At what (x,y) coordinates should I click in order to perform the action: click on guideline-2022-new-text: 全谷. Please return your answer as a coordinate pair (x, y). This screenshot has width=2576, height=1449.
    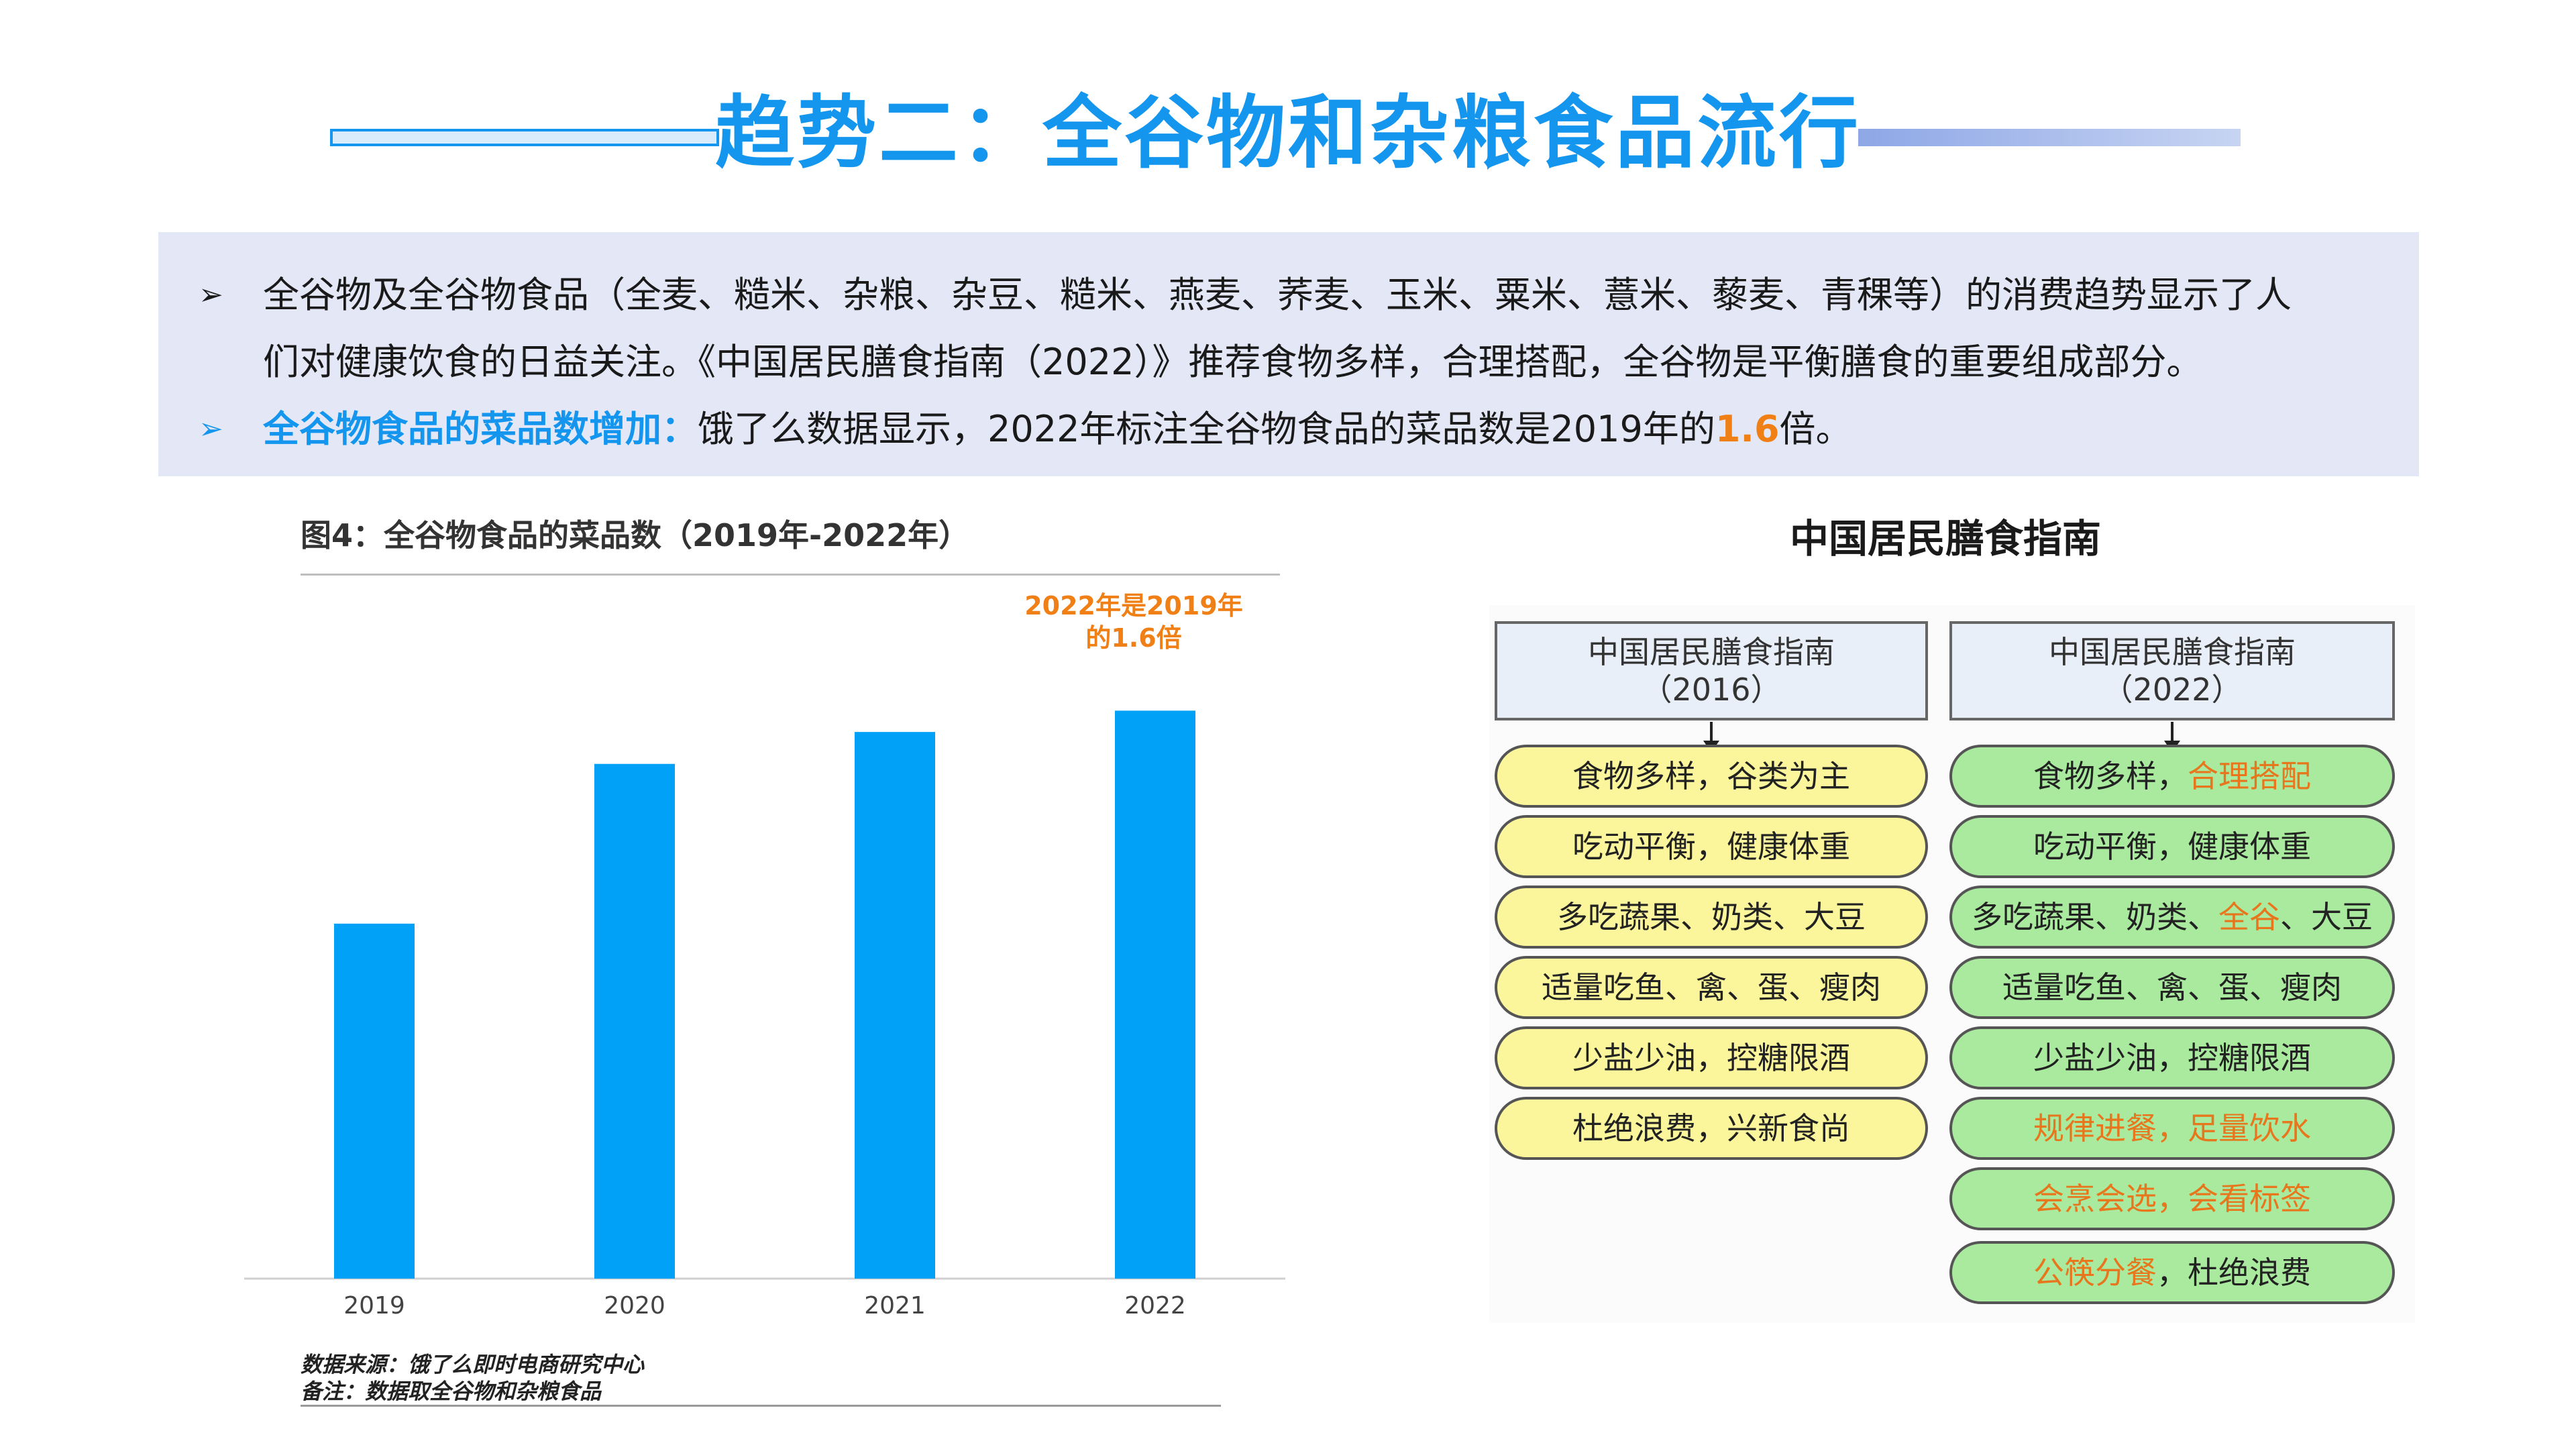
    Looking at the image, I should click on (2249, 917).